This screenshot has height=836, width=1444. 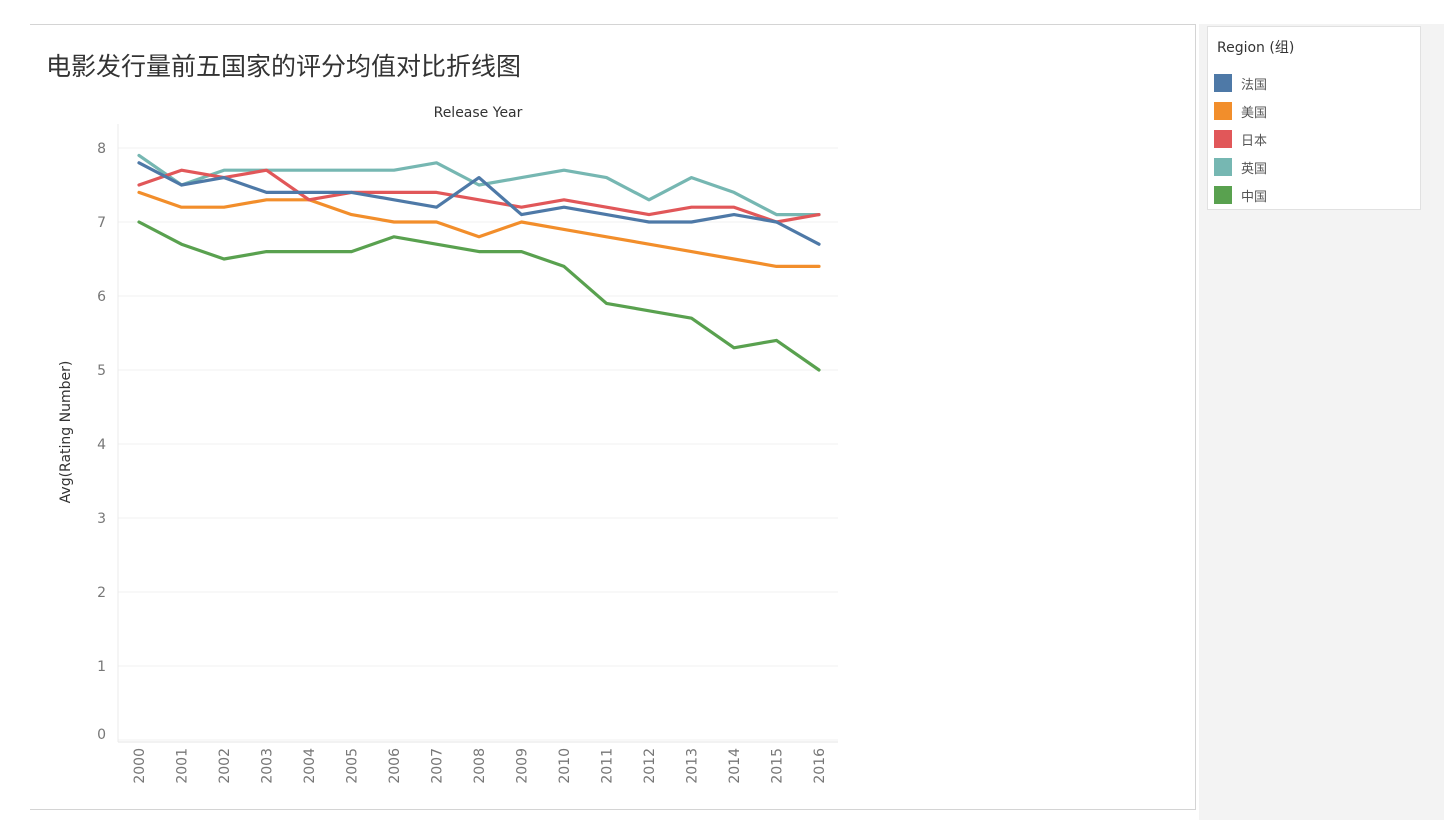 What do you see at coordinates (1254, 141) in the screenshot?
I see `legend-label: 日本` at bounding box center [1254, 141].